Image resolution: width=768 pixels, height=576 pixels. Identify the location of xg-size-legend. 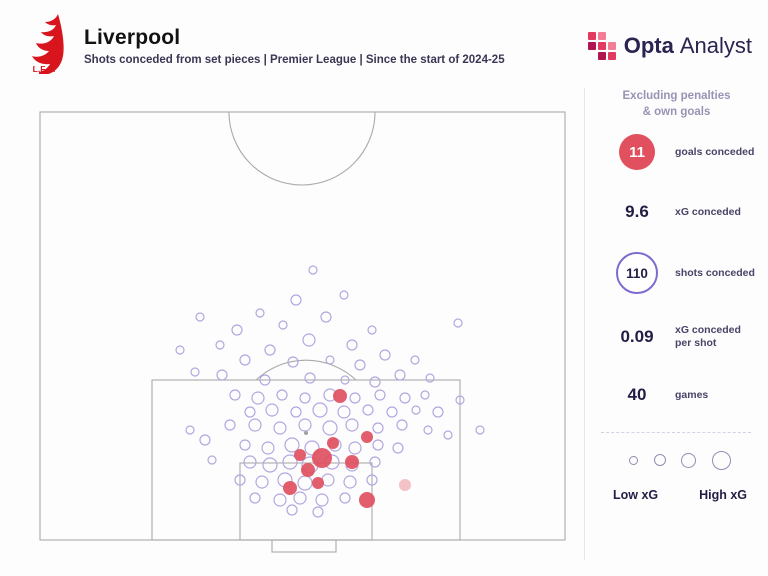
(680, 460).